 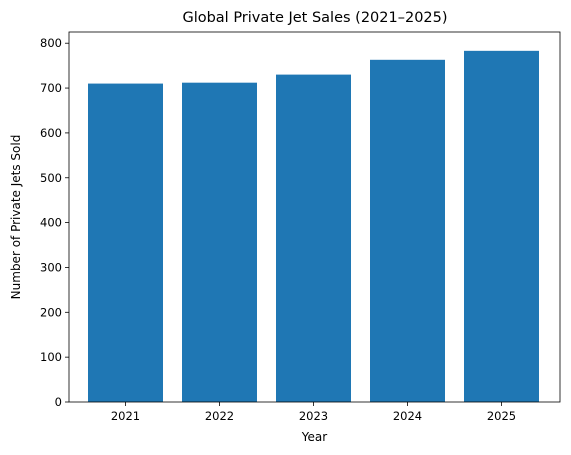 I want to click on y-tick-label: 100, so click(x=51, y=357).